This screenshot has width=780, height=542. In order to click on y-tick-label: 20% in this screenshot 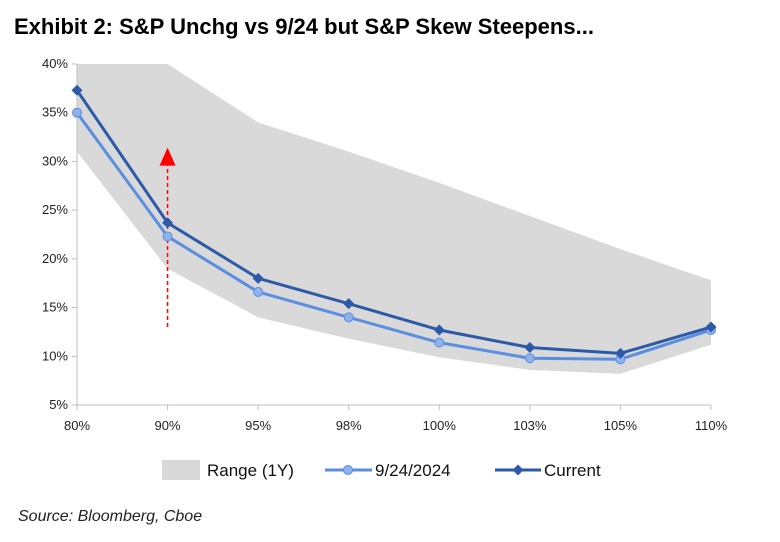, I will do `click(55, 258)`.